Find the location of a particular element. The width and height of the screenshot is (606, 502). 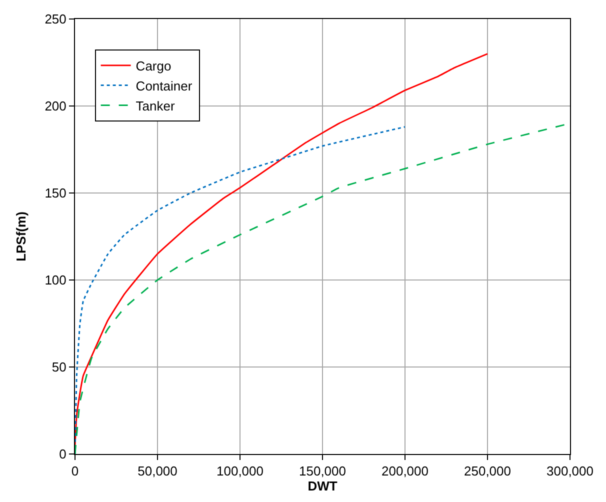

y-tick-label: 50 is located at coordinates (59, 367).